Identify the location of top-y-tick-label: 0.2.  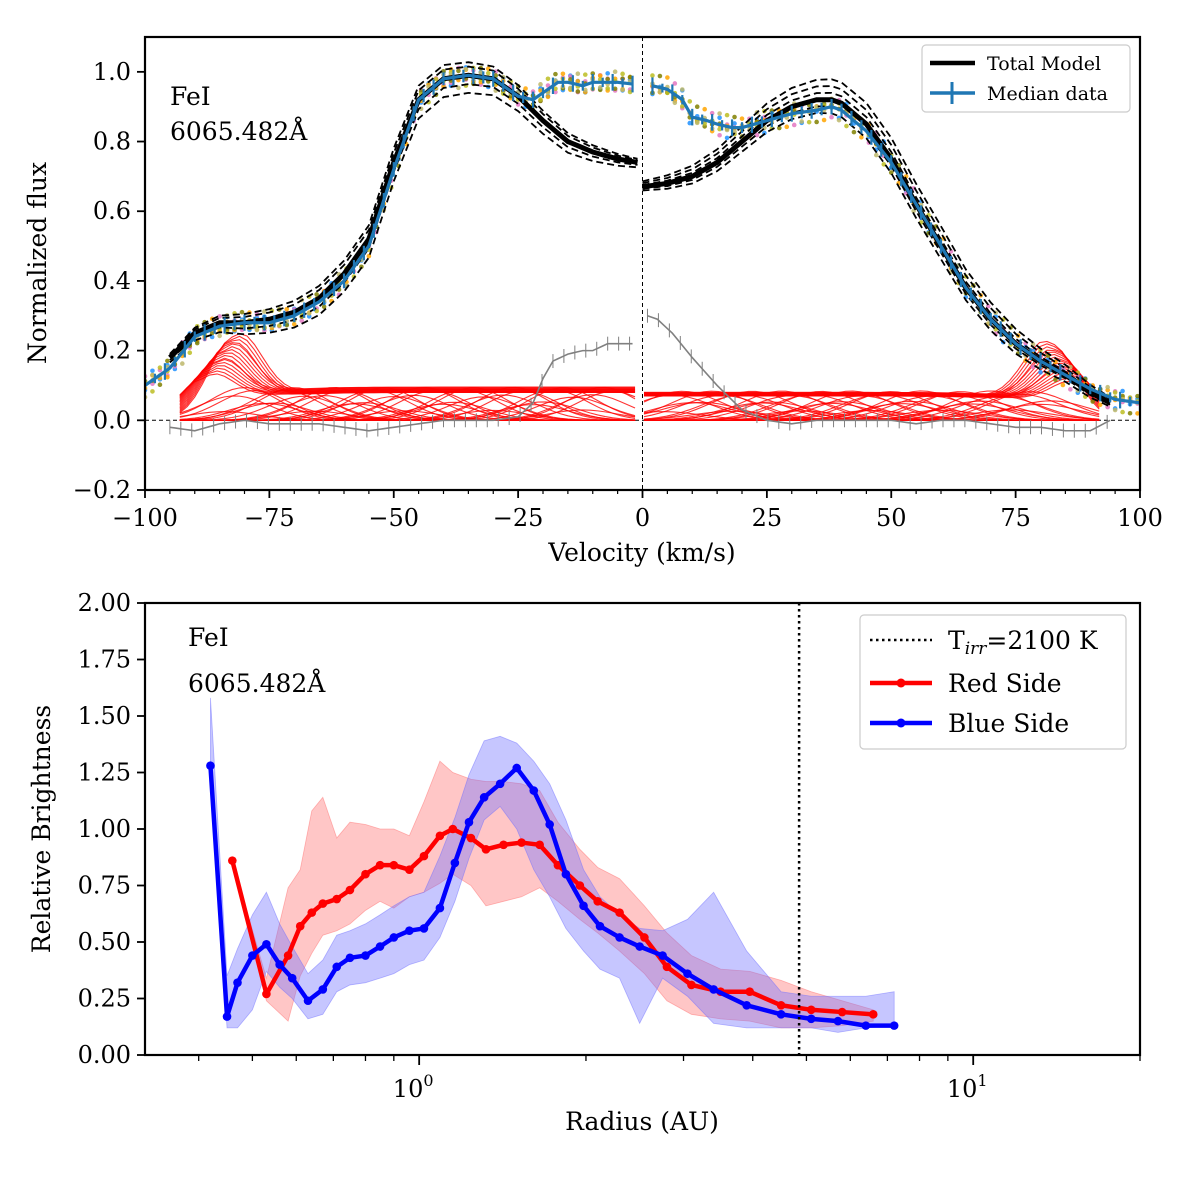
(112, 351).